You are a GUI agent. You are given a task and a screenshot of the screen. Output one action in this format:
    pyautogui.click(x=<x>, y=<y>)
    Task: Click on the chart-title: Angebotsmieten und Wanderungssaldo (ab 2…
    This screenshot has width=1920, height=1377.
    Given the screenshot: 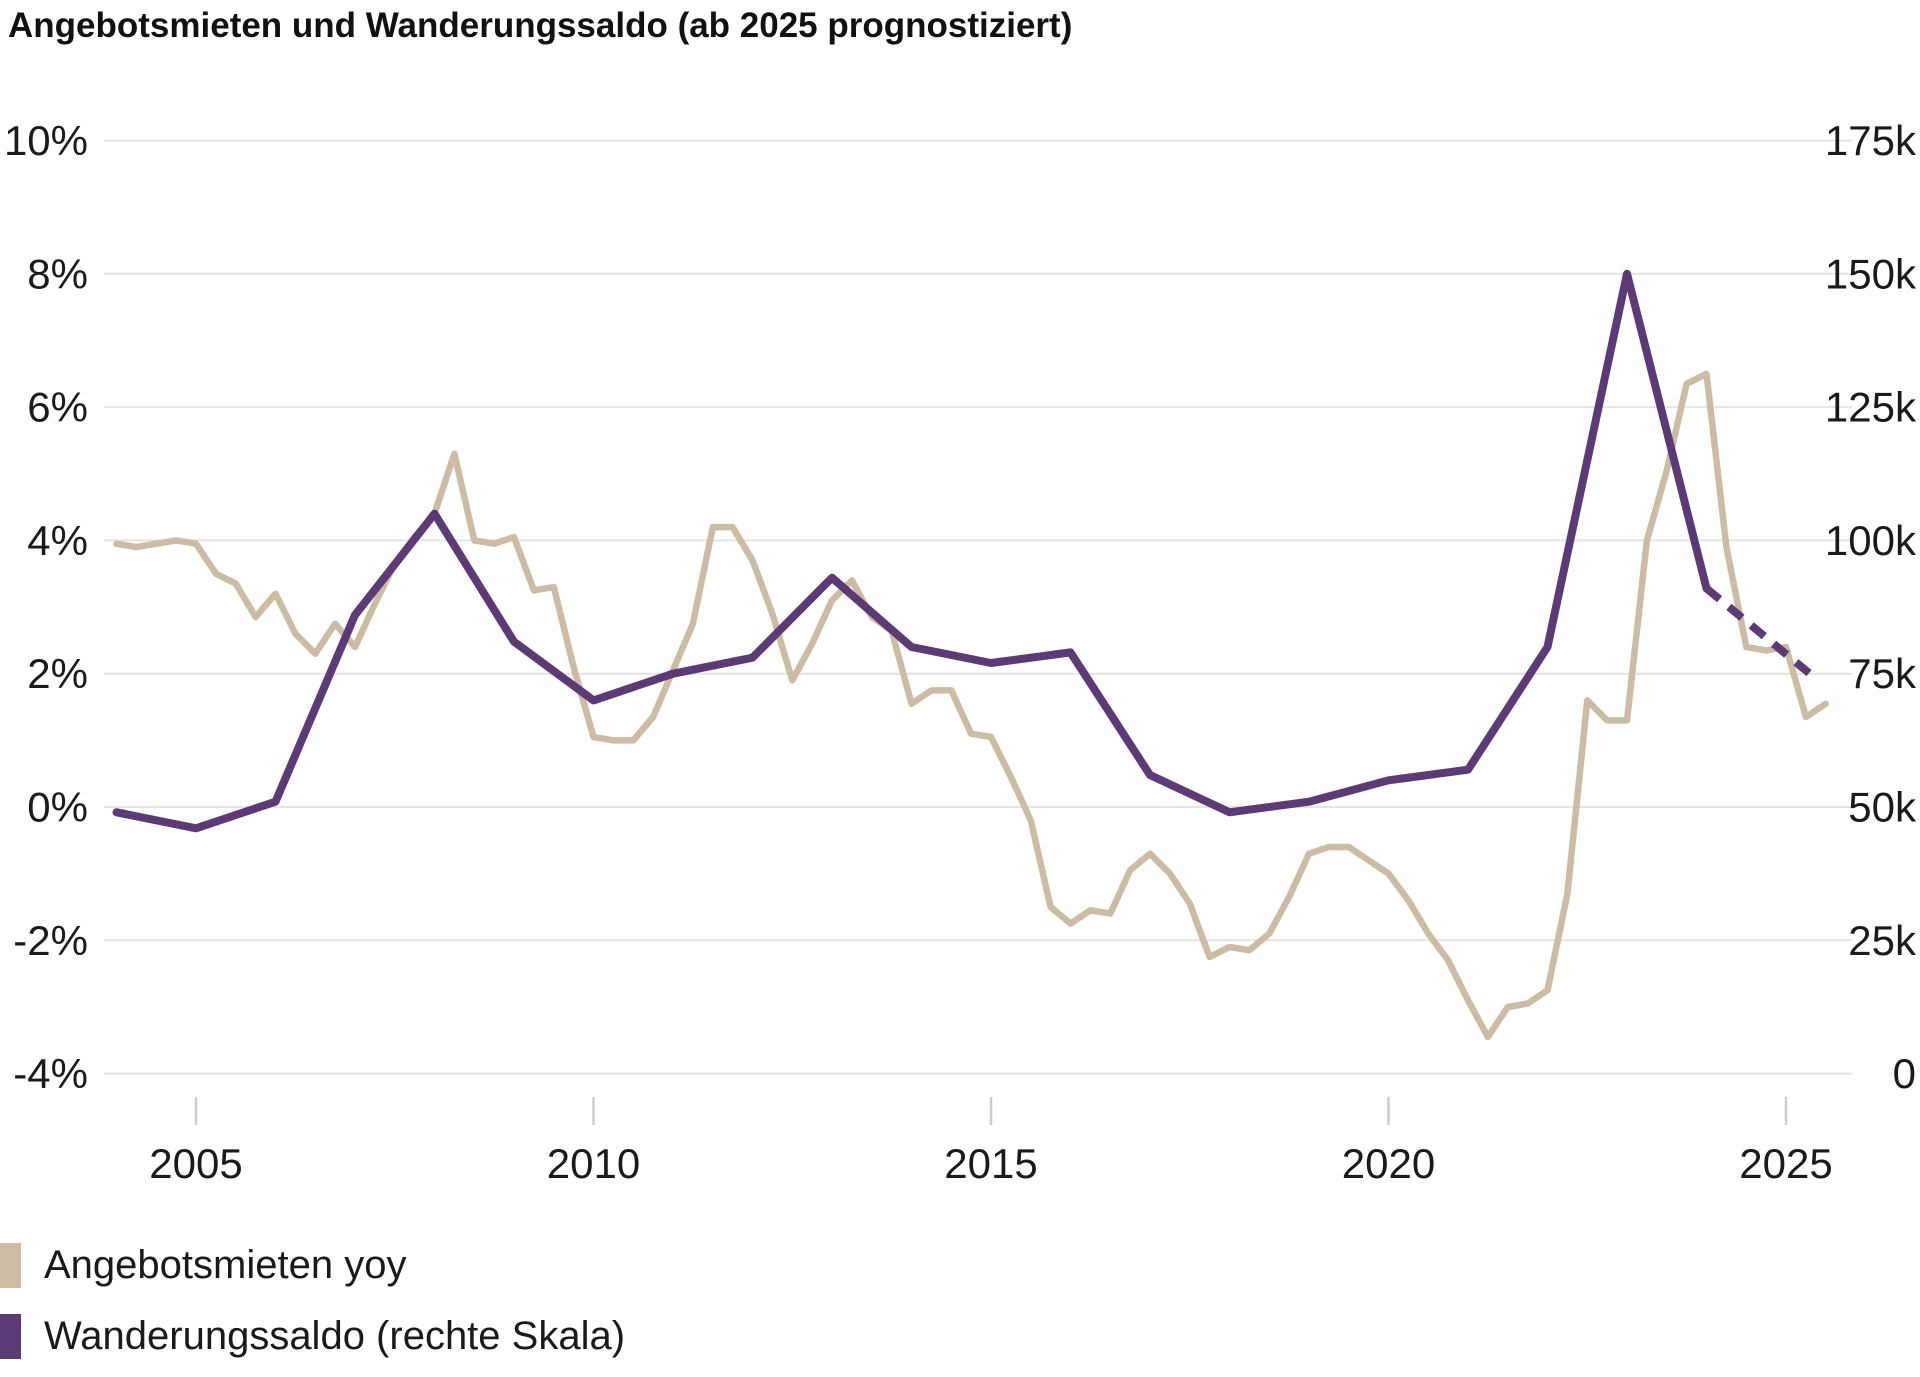 What is the action you would take?
    pyautogui.click(x=540, y=25)
    